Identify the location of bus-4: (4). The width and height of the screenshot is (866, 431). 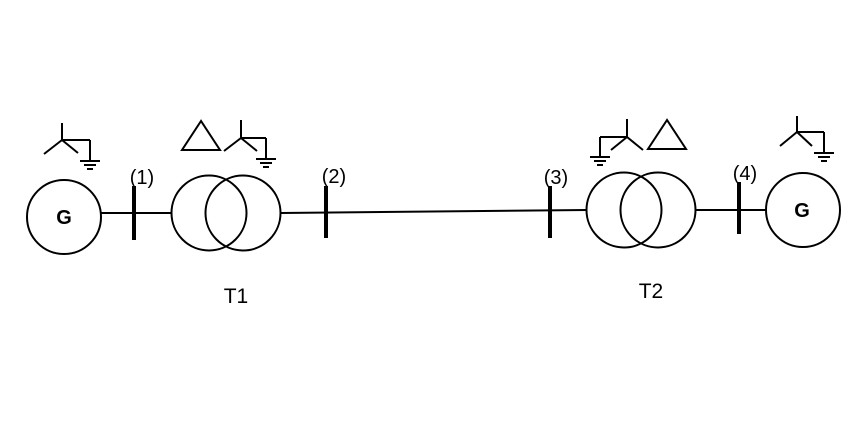
(745, 198).